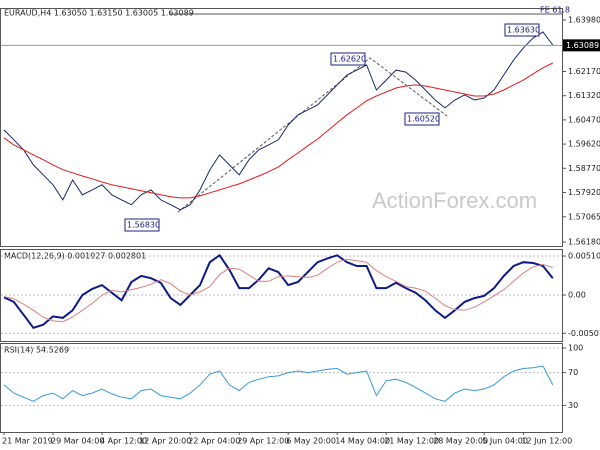 This screenshot has width=600, height=450. I want to click on annotation: 1.62620, so click(349, 59).